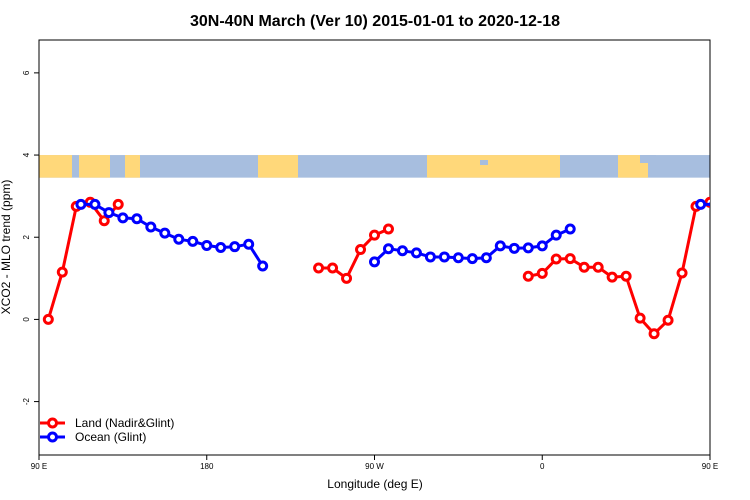 Image resolution: width=750 pixels, height=500 pixels. I want to click on y-axis: -2 0 2 4 6, so click(30, 237).